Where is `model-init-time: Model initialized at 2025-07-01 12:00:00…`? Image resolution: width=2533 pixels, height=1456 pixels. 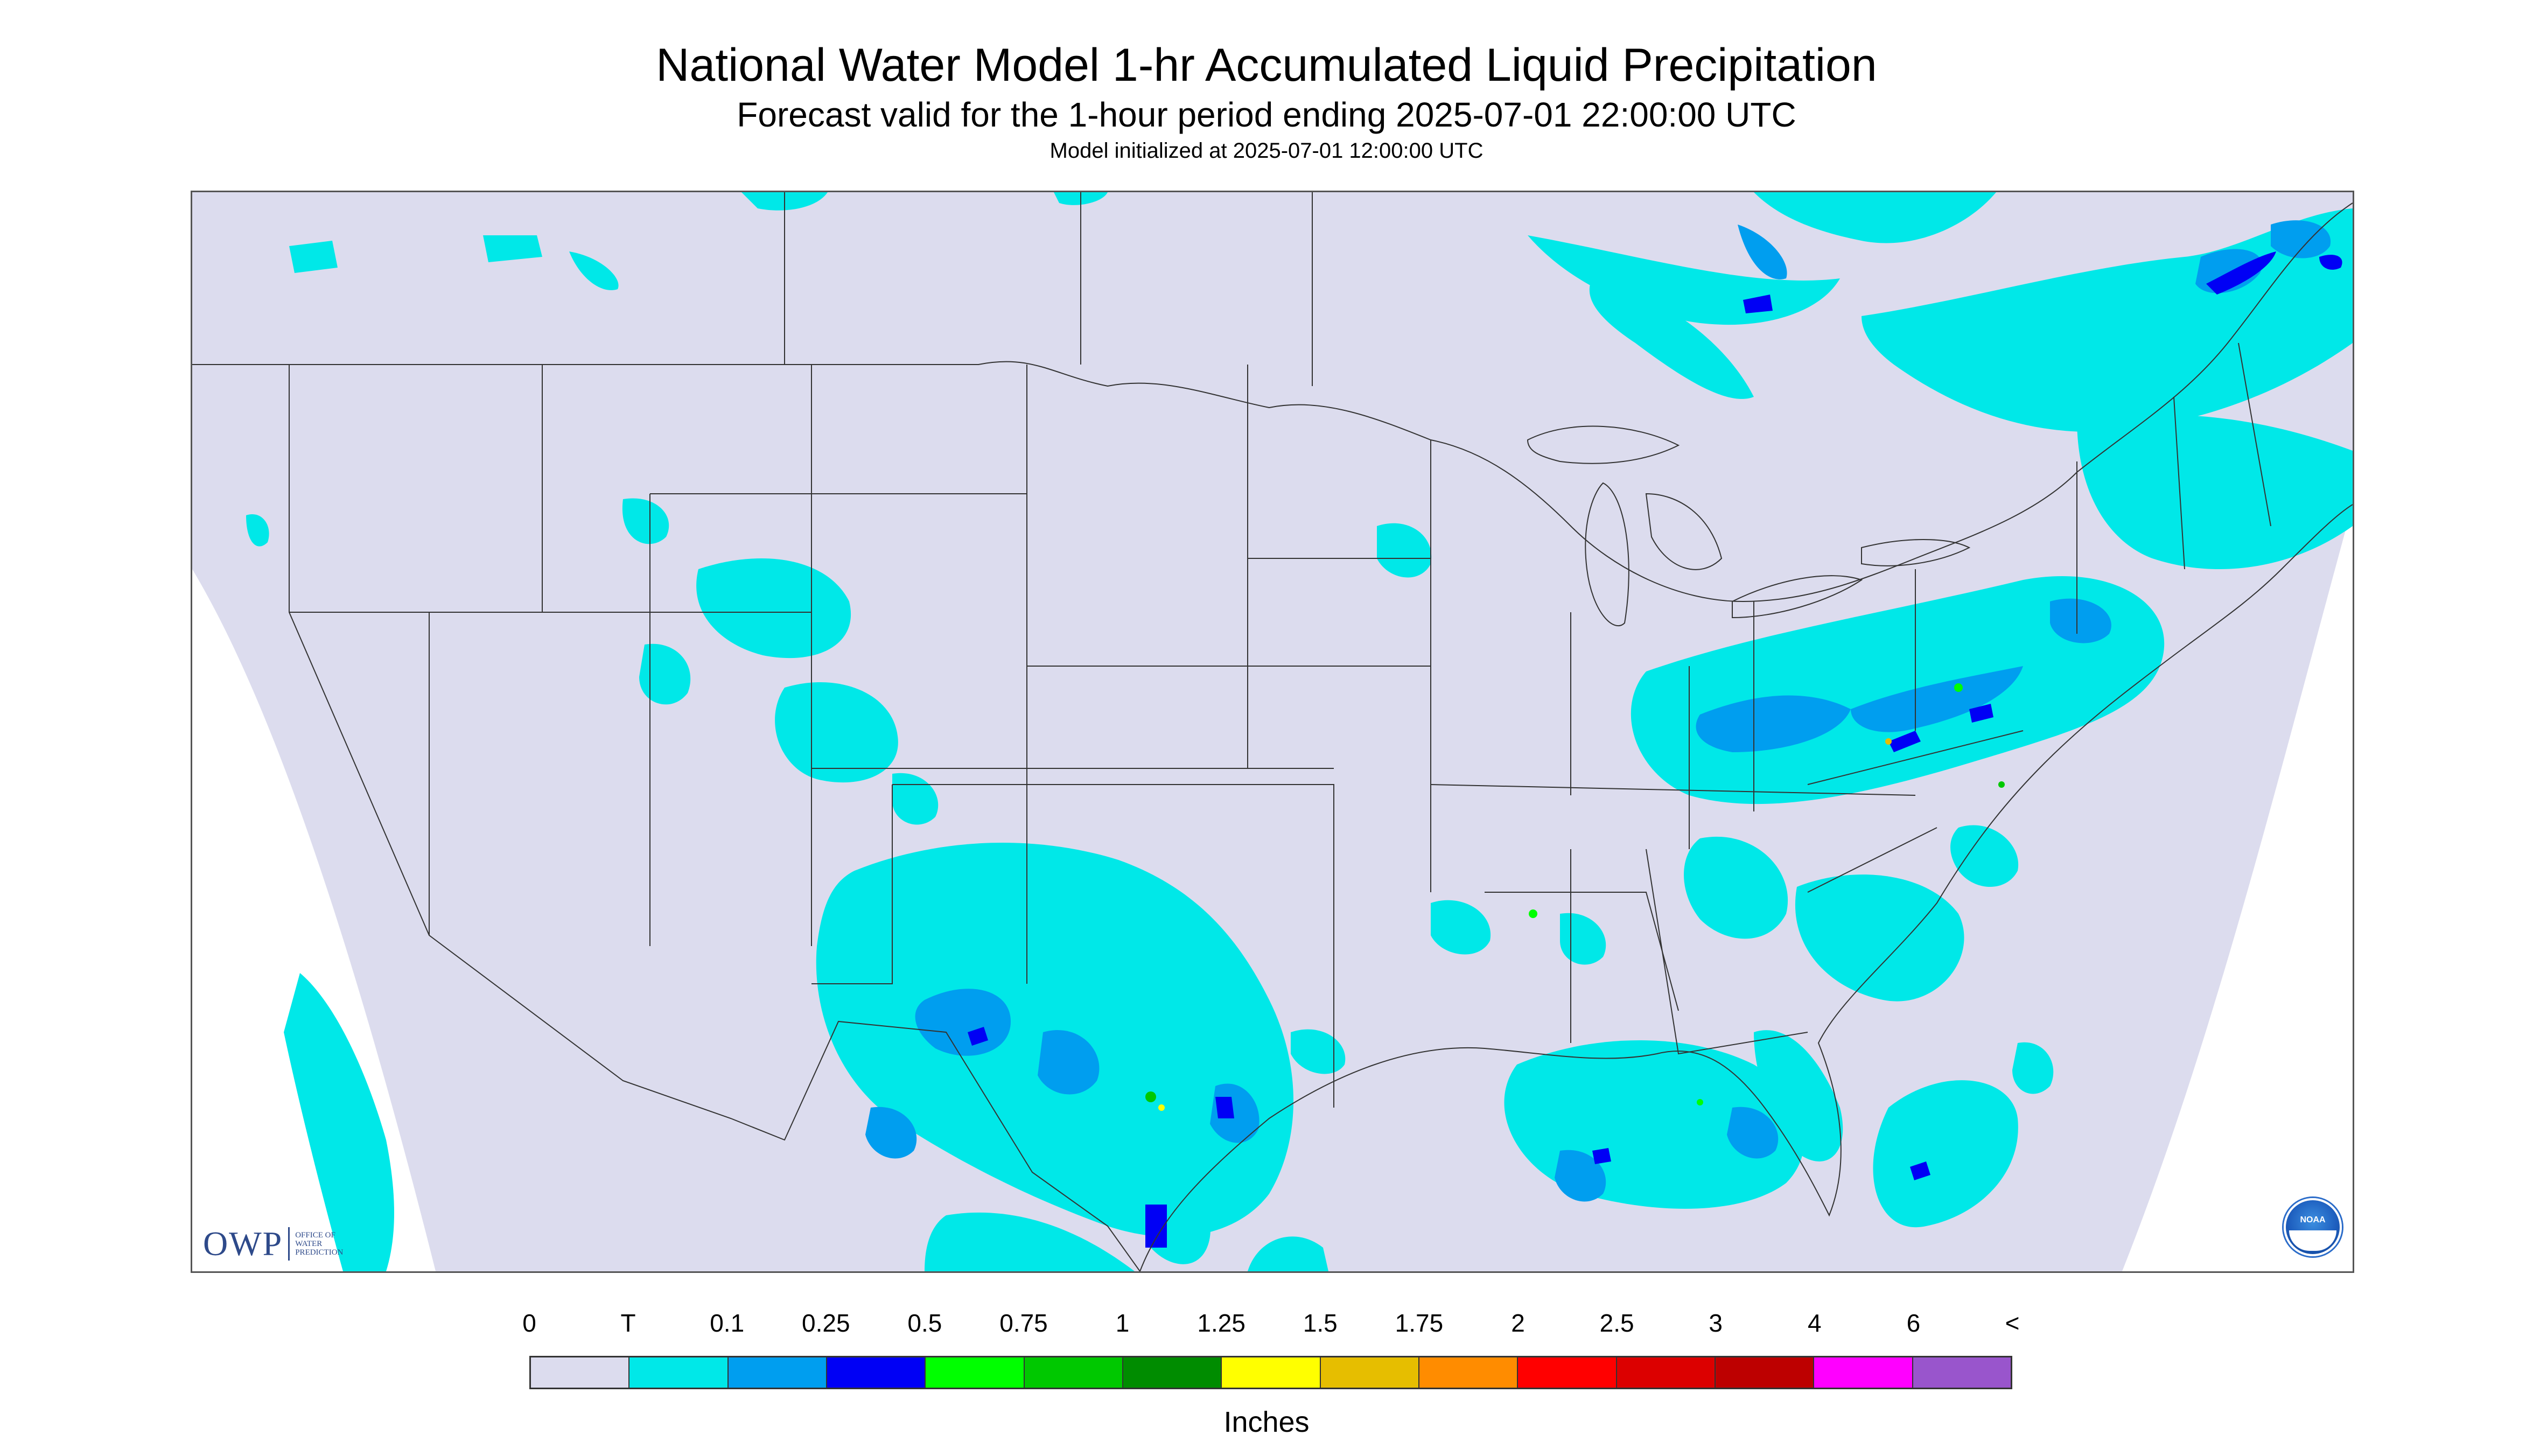 model-init-time: Model initialized at 2025-07-01 12:00:00… is located at coordinates (1266, 151).